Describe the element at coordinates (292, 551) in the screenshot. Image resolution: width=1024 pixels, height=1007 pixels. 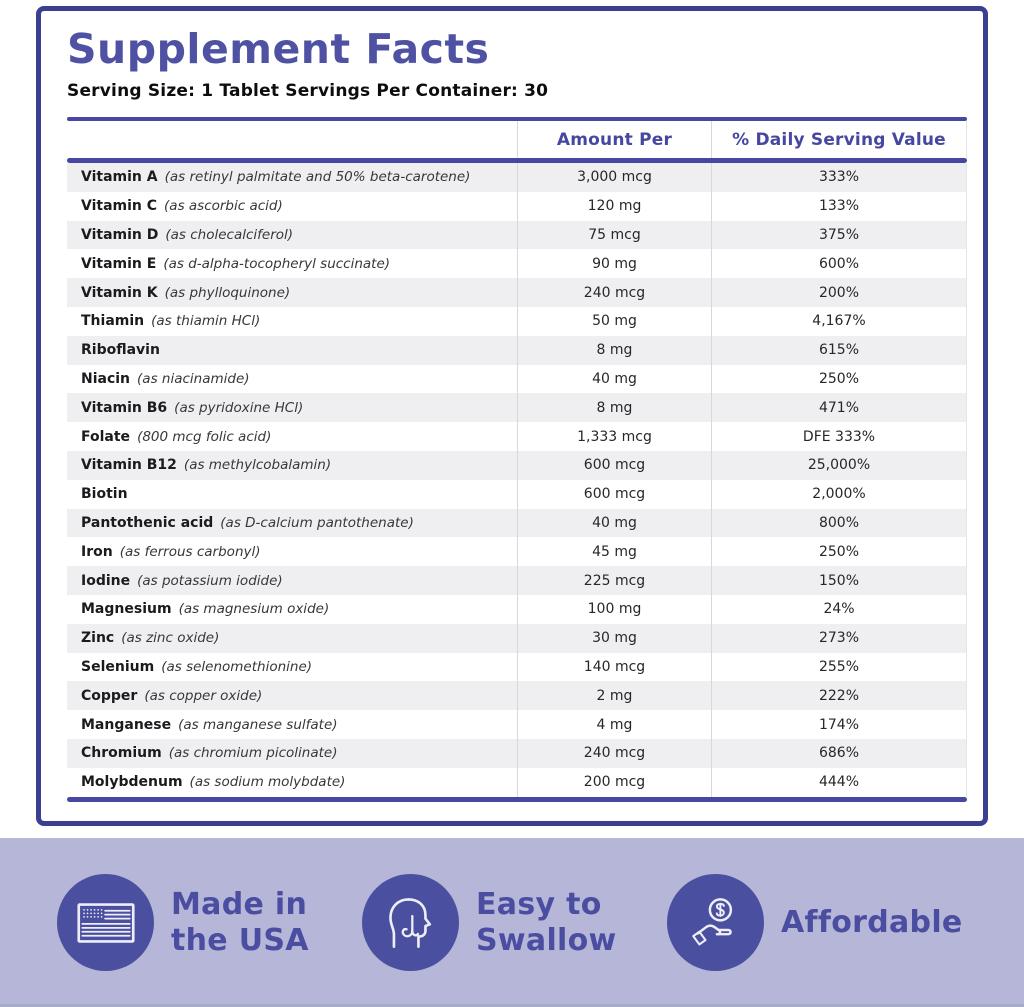
I see `nutrient-cell: Iron (as ferrous carbonyl)` at that location.